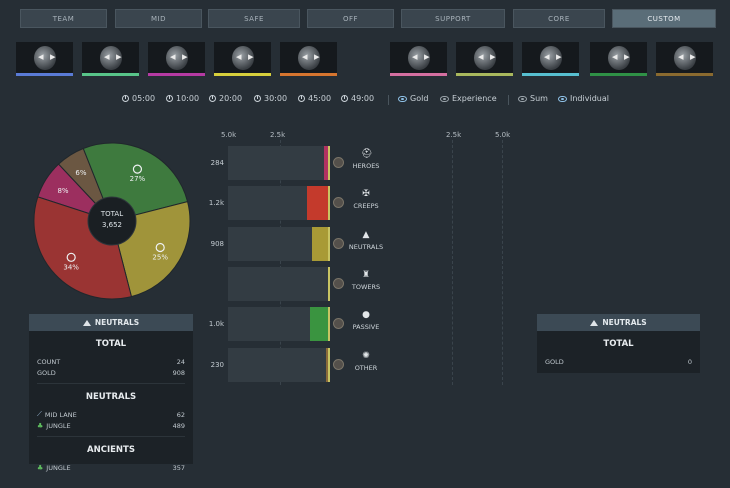 The width and height of the screenshot is (730, 488). I want to click on gold-pie-chart: TOTAL 3,652 8% 6% 27% 25% 34%, so click(112, 221).